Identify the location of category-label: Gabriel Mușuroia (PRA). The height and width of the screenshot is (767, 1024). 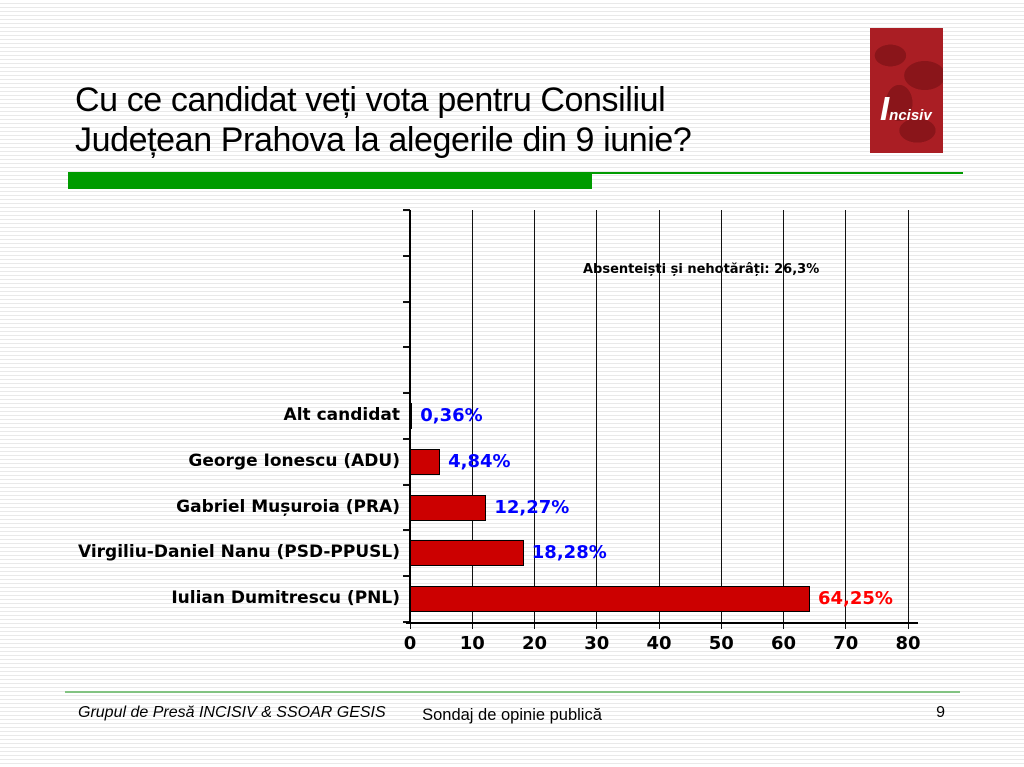
(288, 506).